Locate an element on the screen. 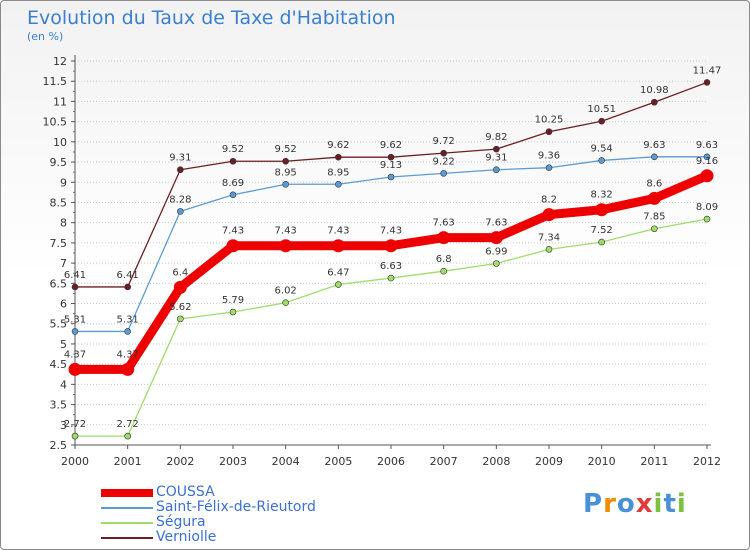 This screenshot has width=750, height=550. data-label-coussa: 8.2 is located at coordinates (549, 200).